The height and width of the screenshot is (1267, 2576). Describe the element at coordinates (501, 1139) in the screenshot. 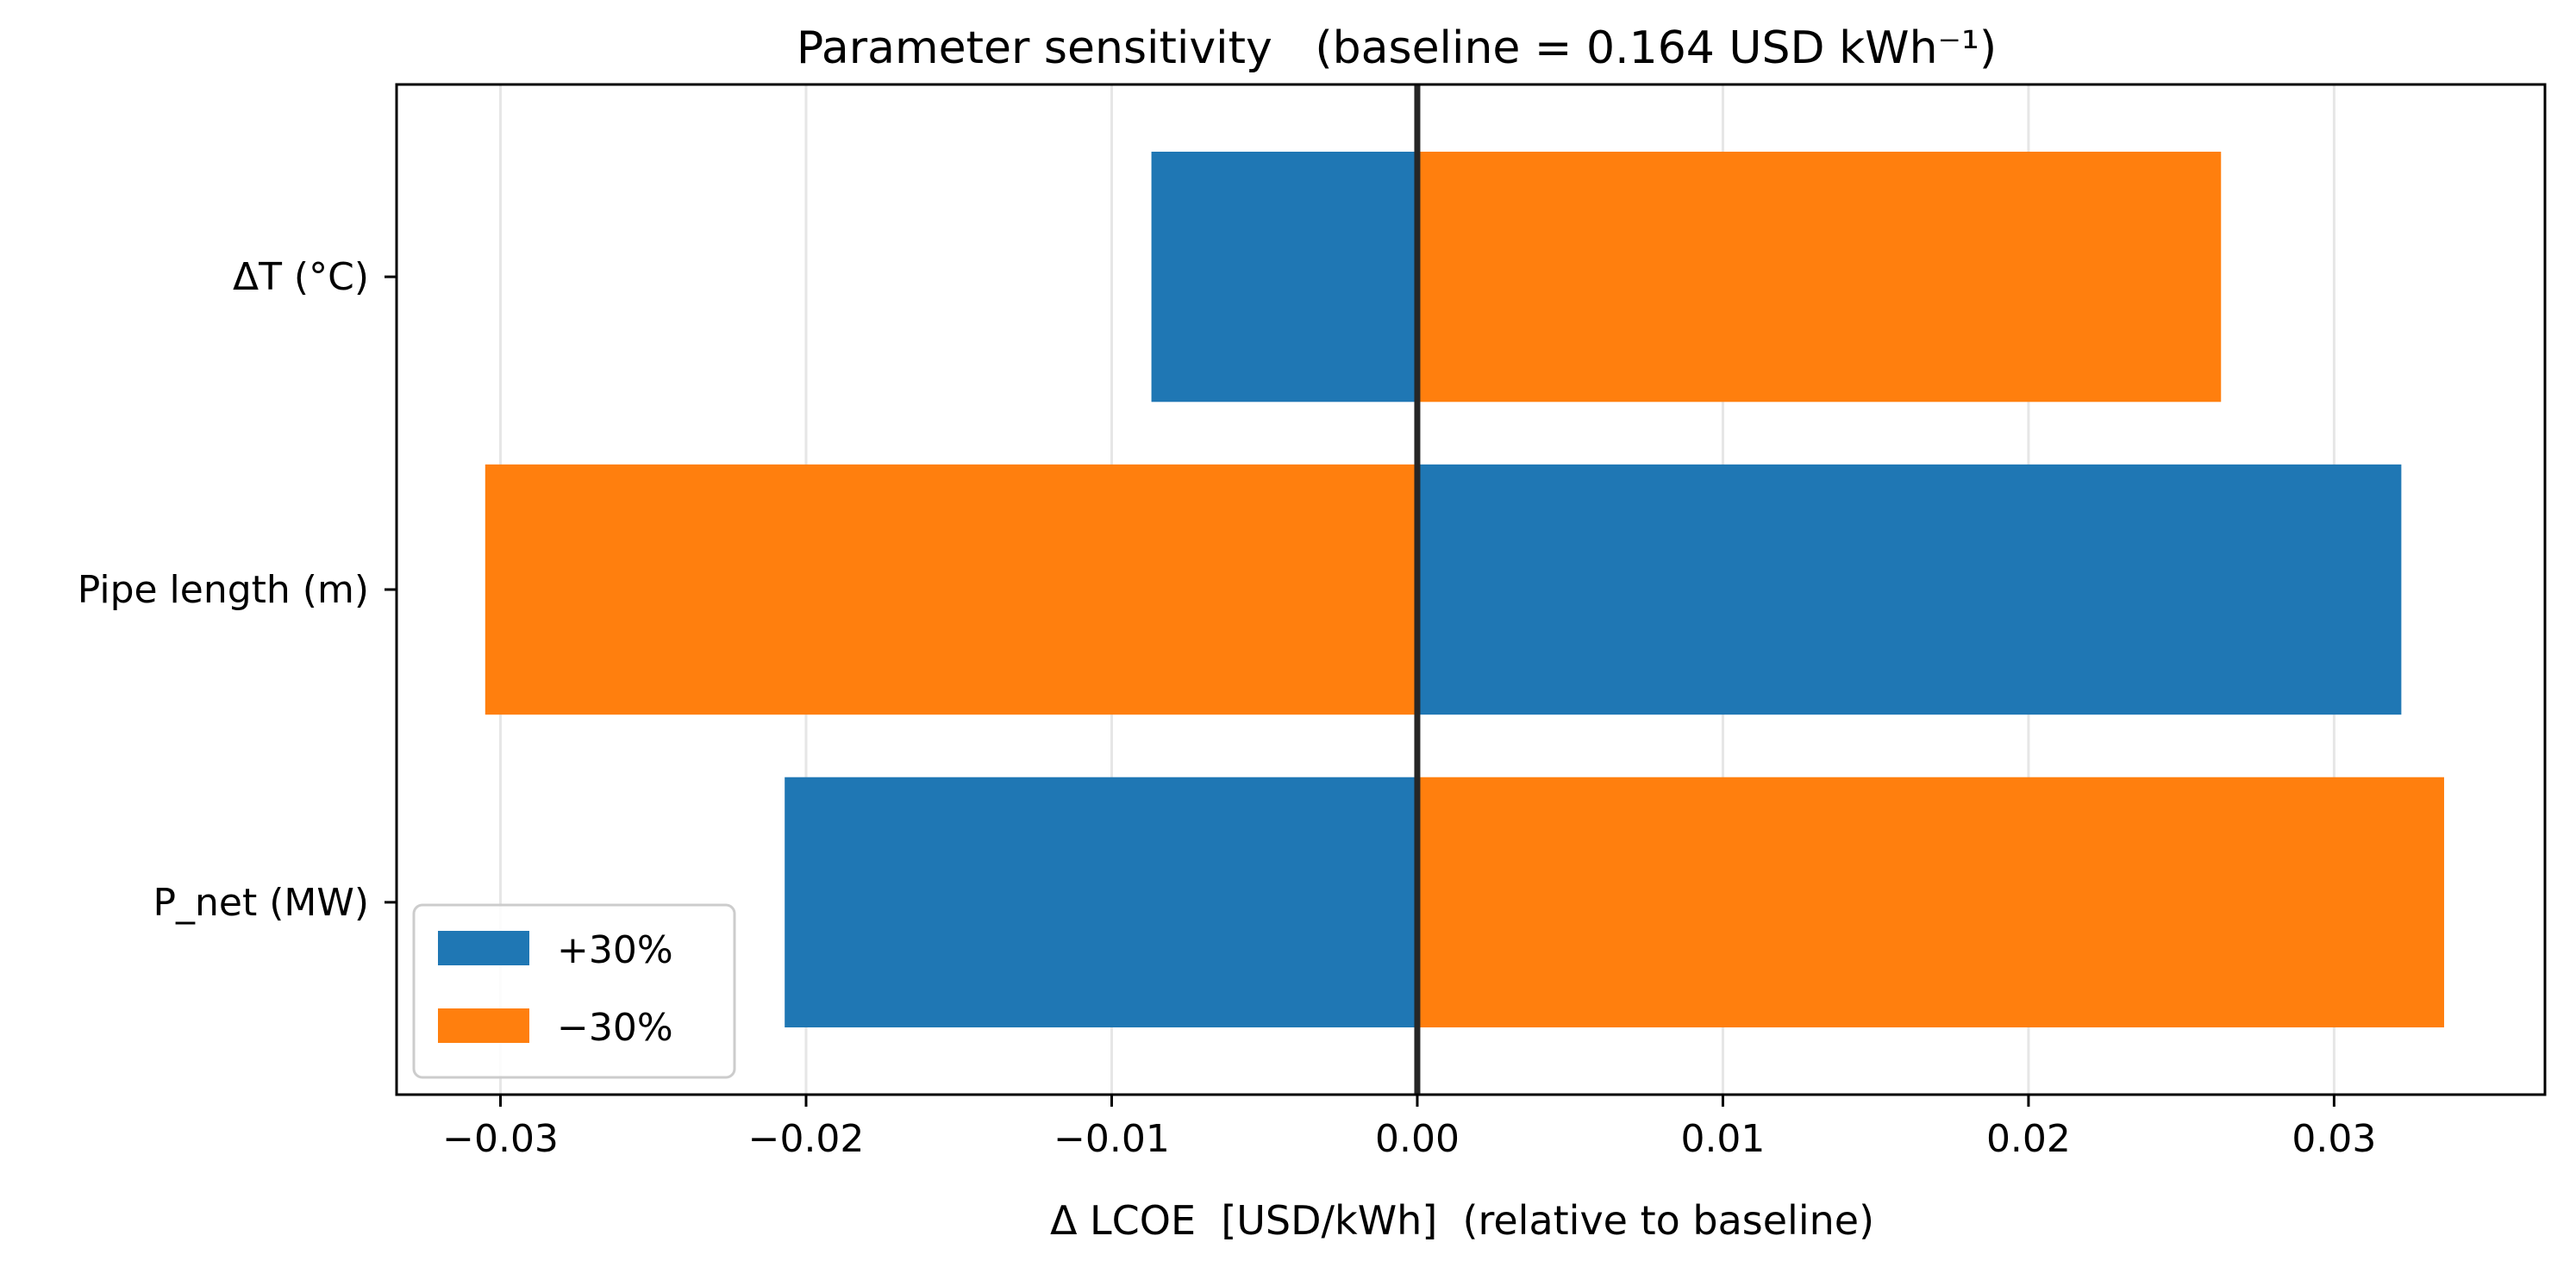

I see `x-tick-label: −0.03` at that location.